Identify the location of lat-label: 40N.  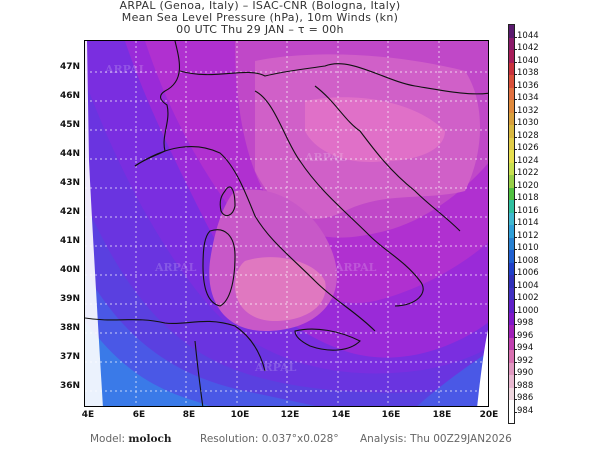
(69, 270).